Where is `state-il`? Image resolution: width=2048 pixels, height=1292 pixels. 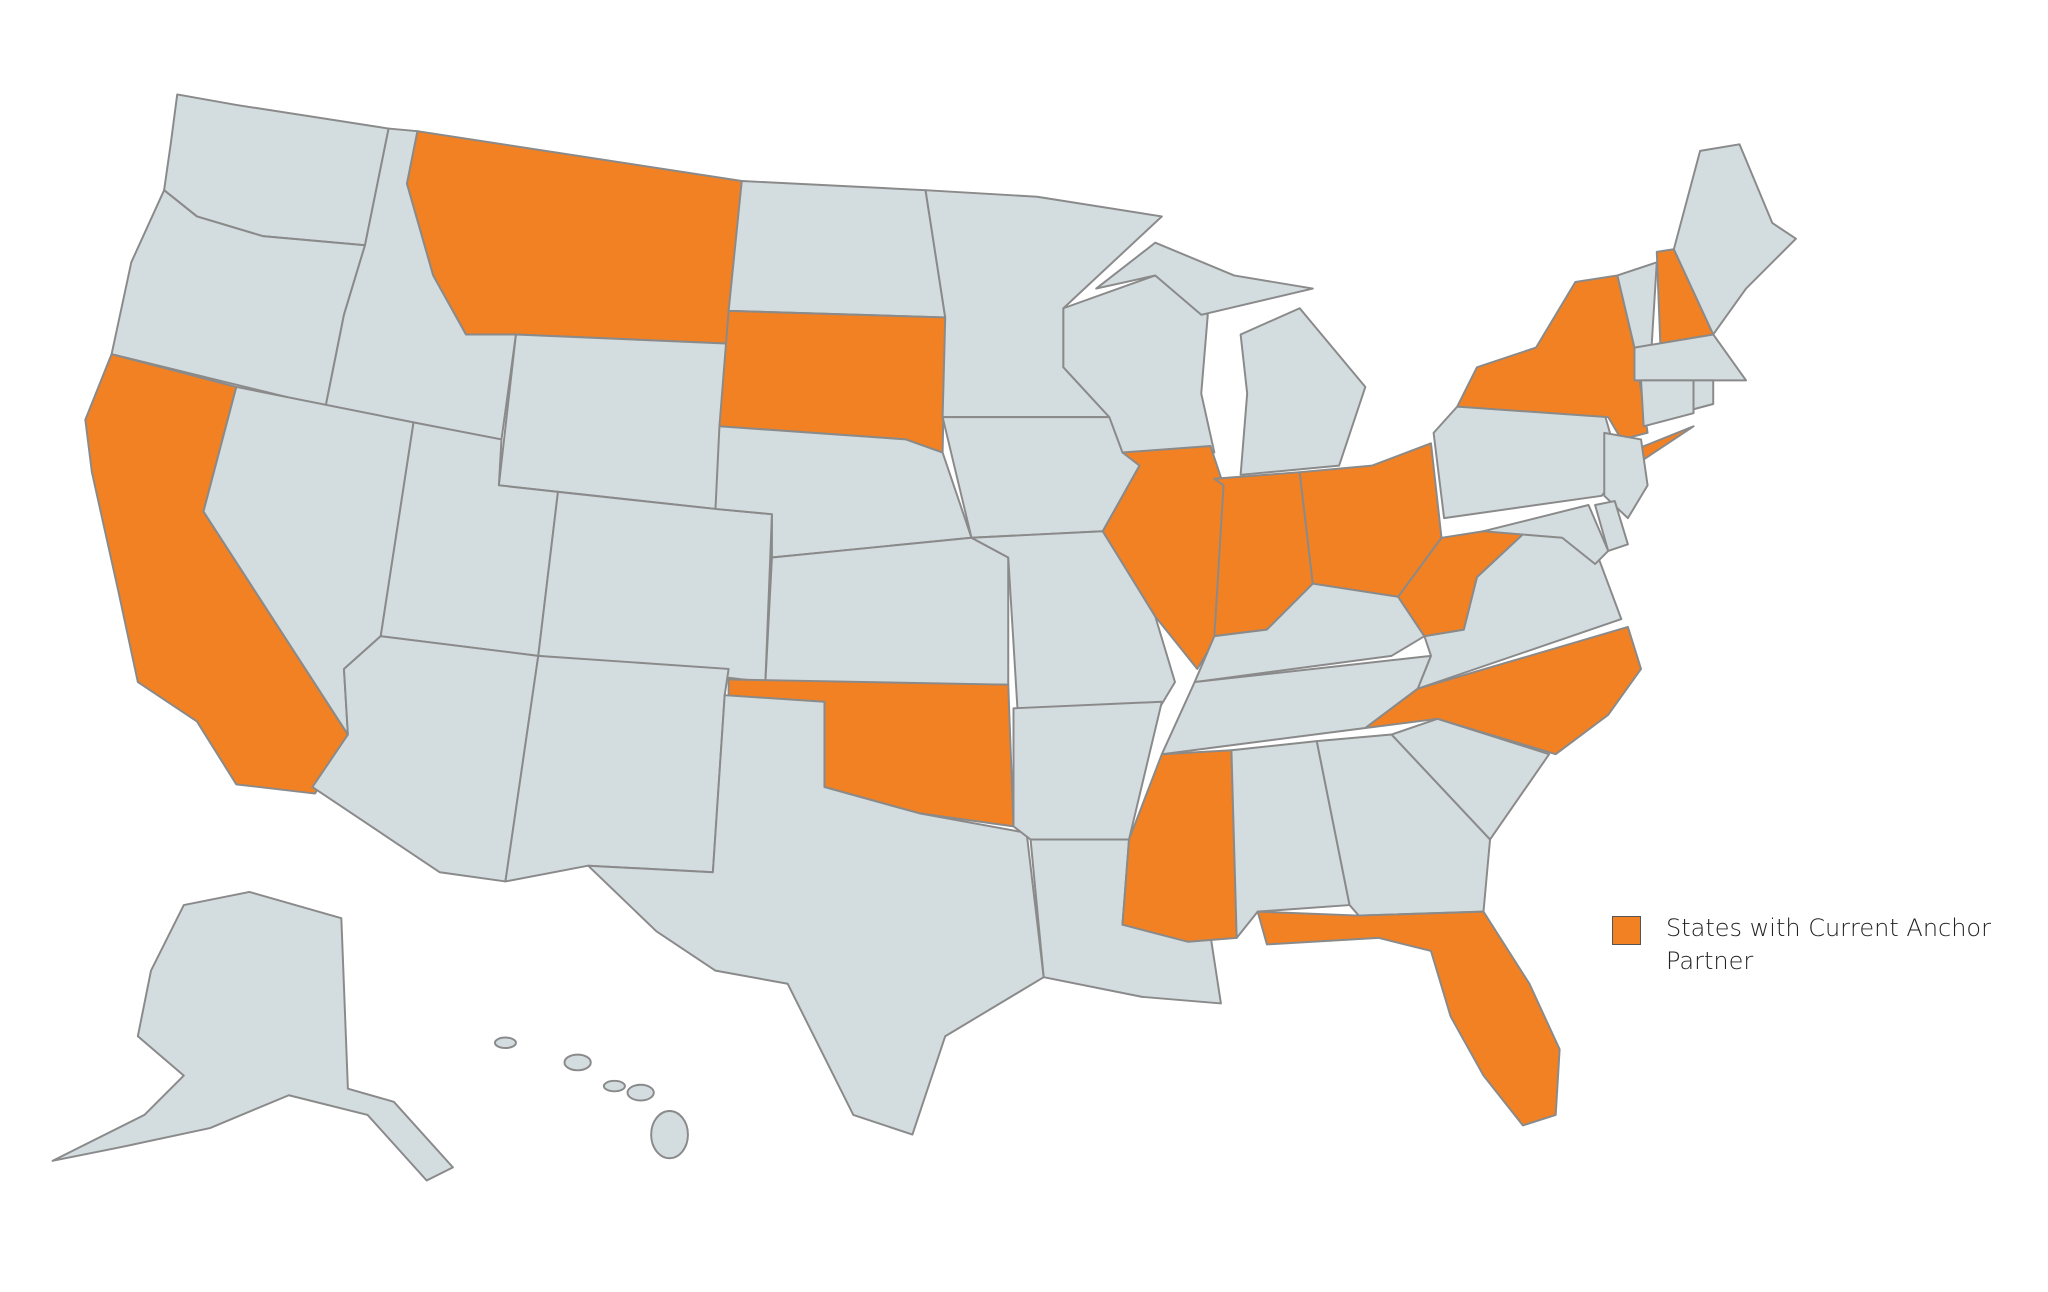
state-il is located at coordinates (1163, 557).